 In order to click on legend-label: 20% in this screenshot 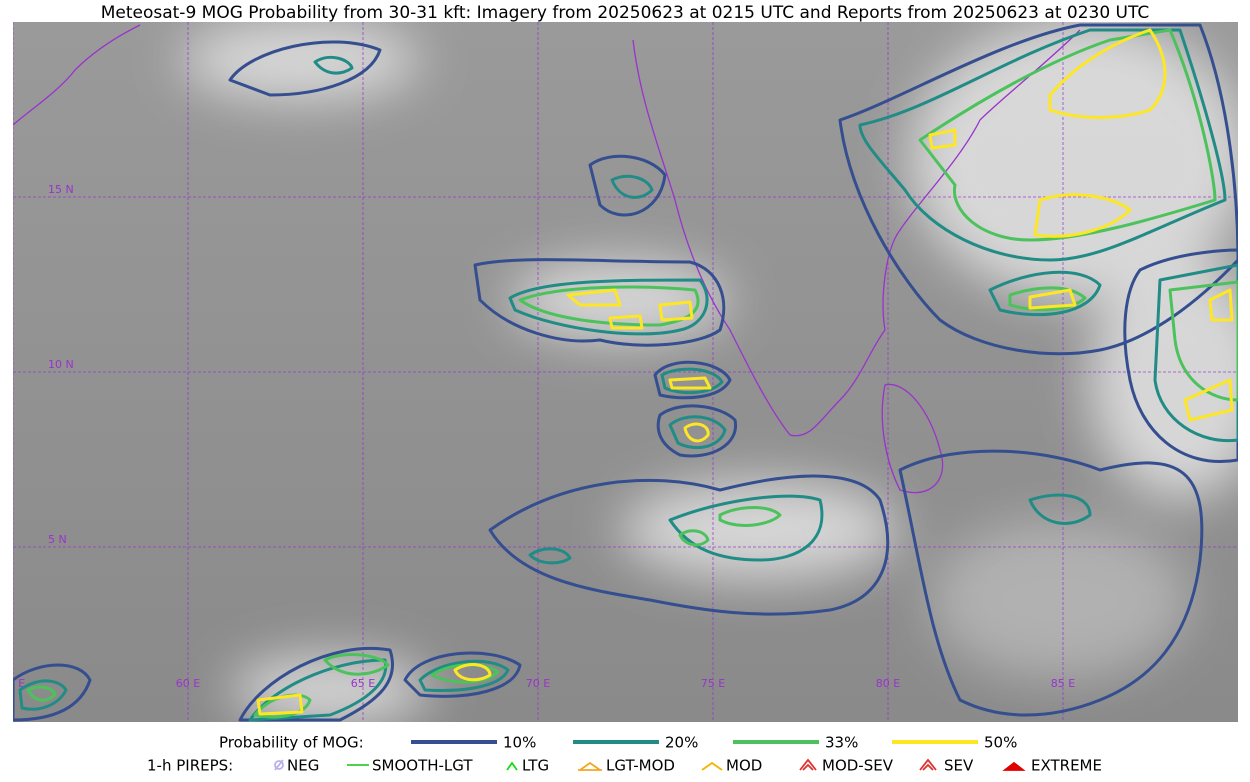, I will do `click(681, 743)`.